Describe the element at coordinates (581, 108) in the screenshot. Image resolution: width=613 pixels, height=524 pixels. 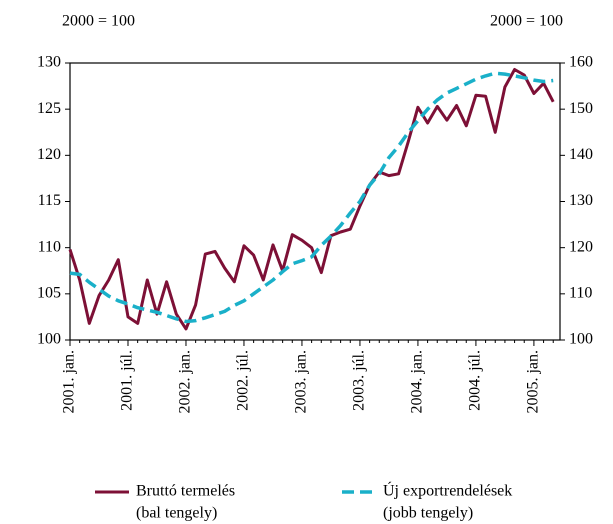
I see `y2-tick-label: 150` at that location.